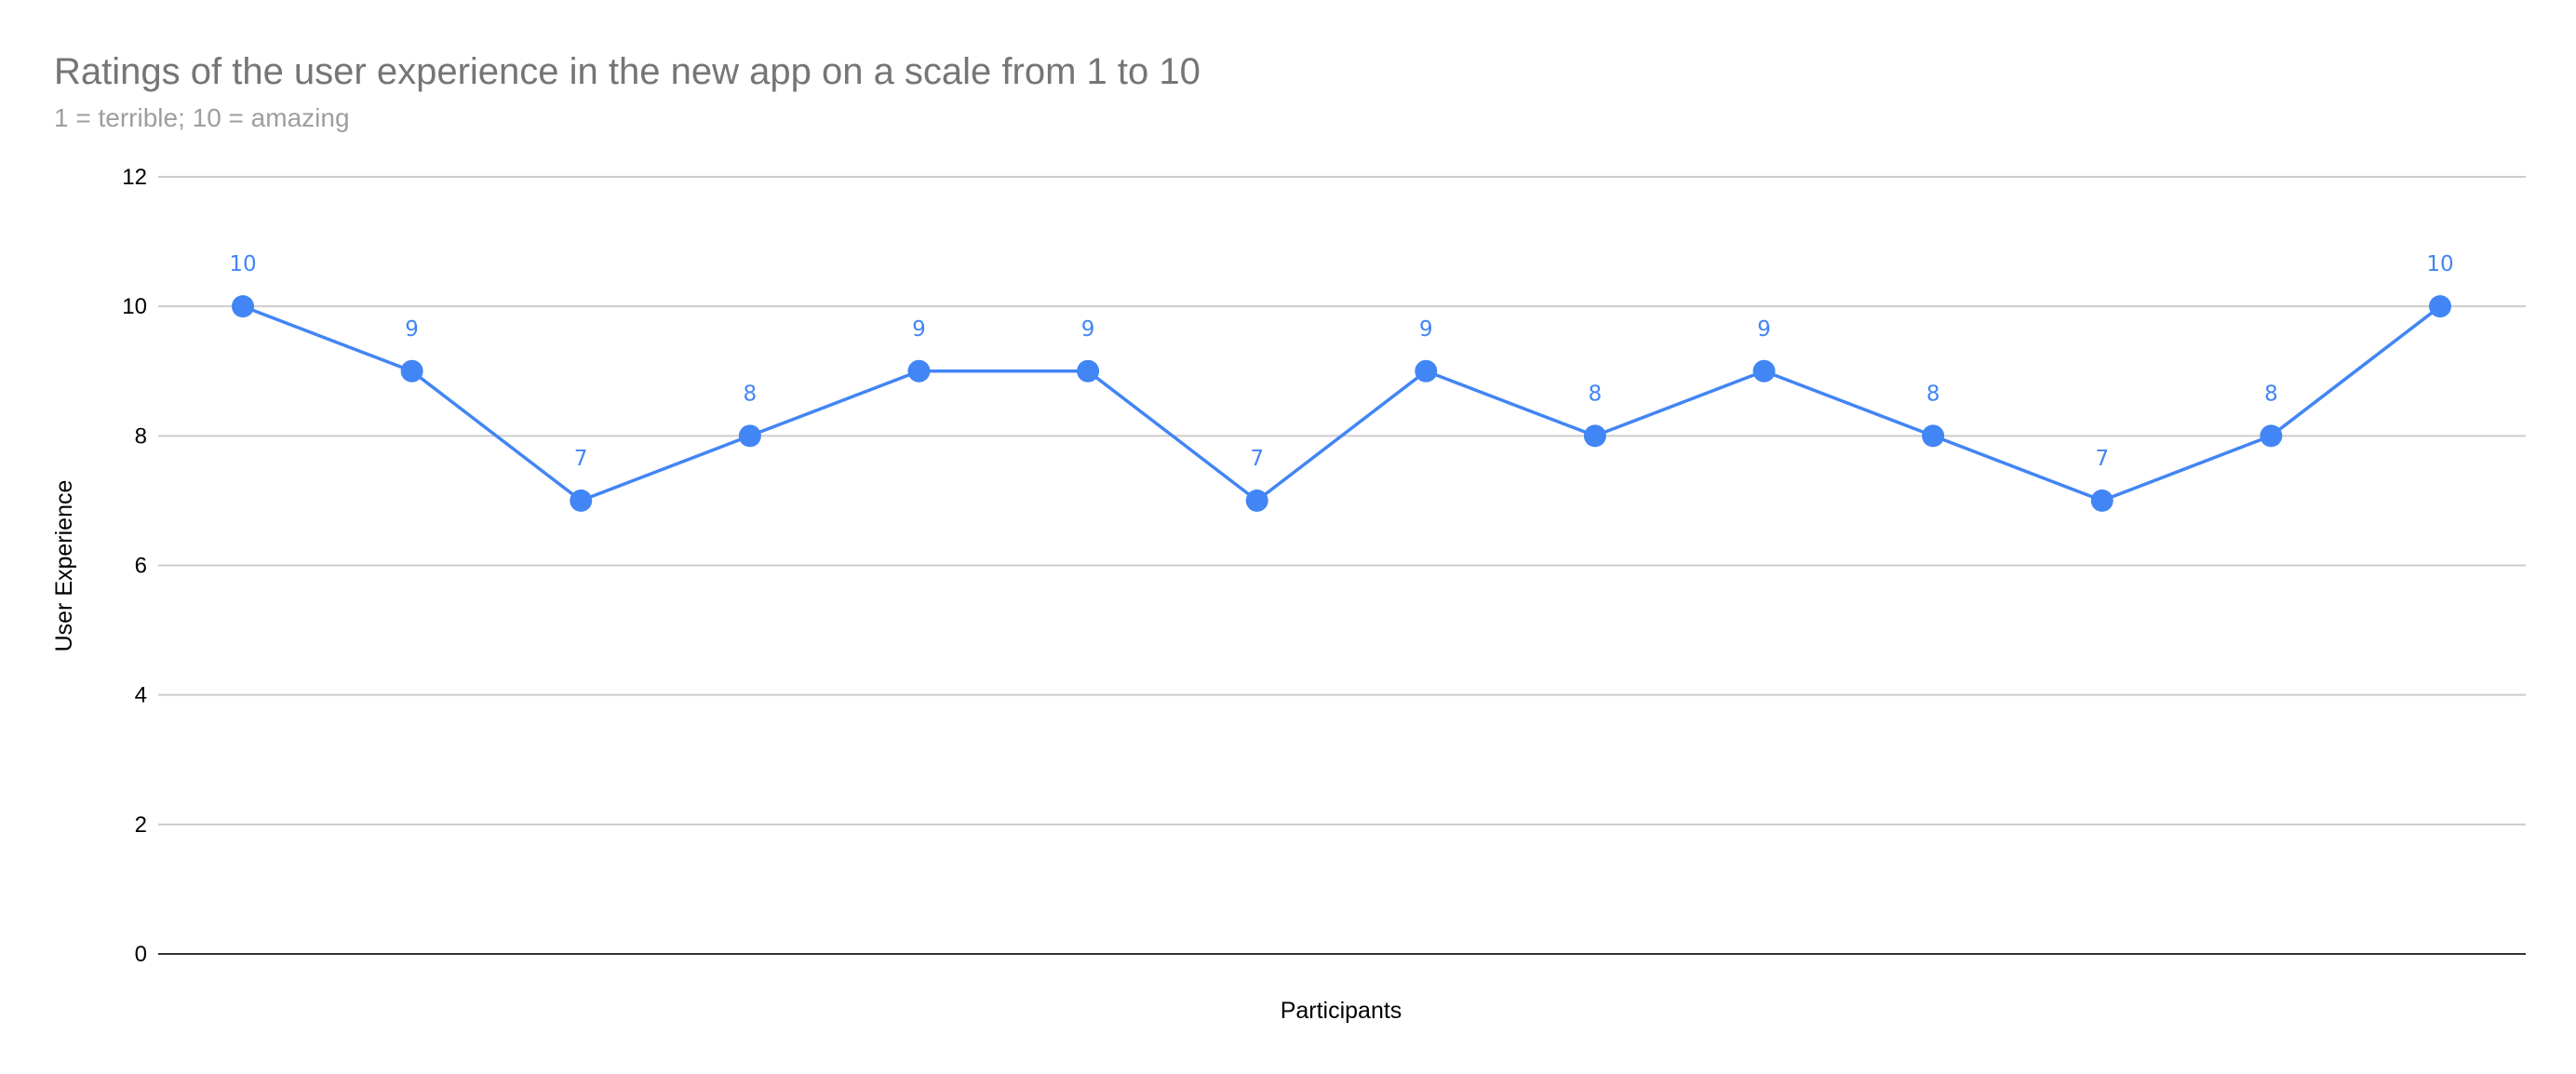  I want to click on y-tick-label-6: 6, so click(141, 566).